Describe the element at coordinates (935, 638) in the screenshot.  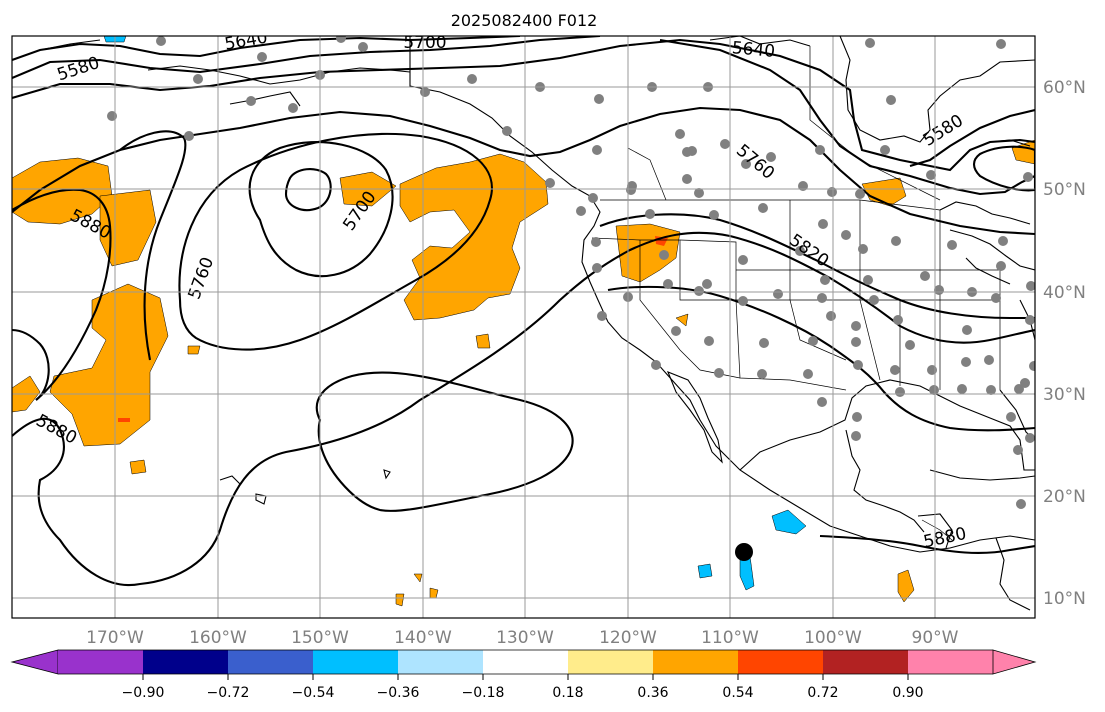
I see `lon-tick-label: 90°W` at that location.